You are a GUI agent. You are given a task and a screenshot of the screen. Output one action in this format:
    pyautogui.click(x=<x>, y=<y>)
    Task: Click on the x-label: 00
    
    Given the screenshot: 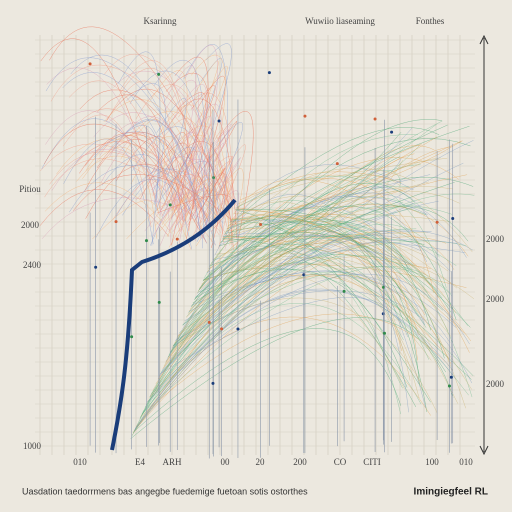 What is the action you would take?
    pyautogui.click(x=226, y=462)
    